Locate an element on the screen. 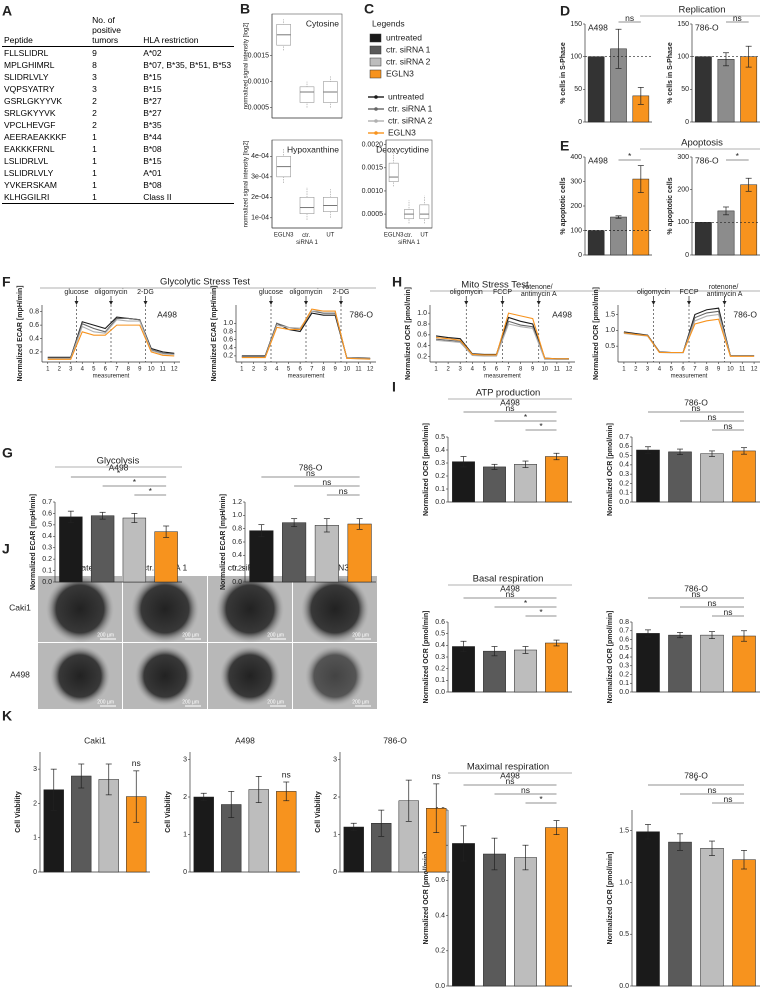 This screenshot has width=764, height=992. arrow-head is located at coordinates (538, 303).